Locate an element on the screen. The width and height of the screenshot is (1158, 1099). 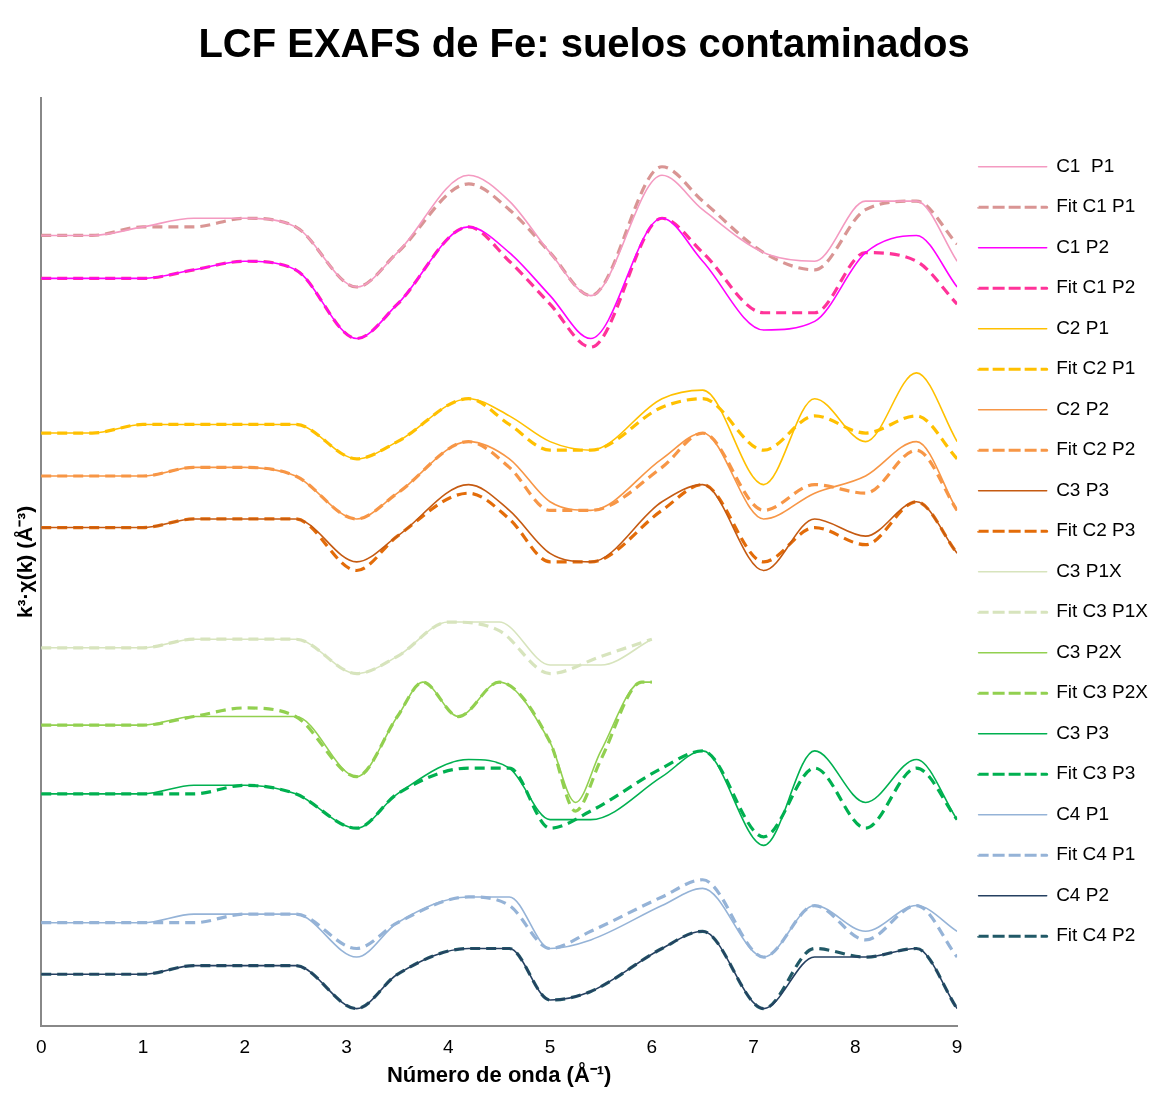
x-tick-label: 6 is located at coordinates (652, 1047).